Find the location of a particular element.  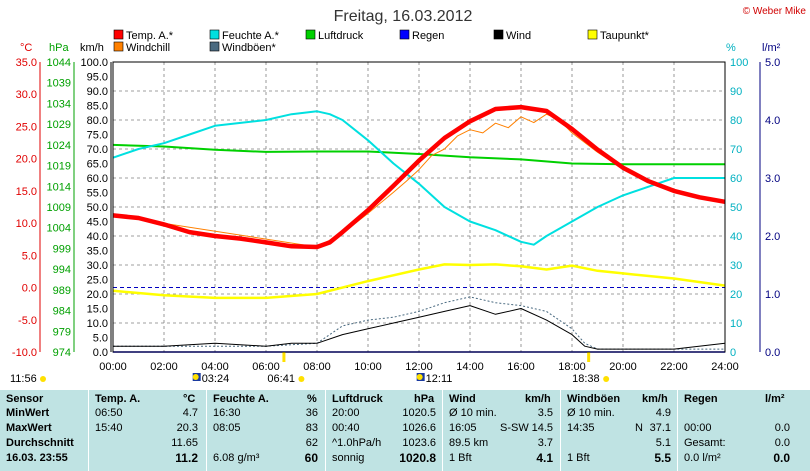

pressure-tick-label: 1034 is located at coordinates (59, 104).